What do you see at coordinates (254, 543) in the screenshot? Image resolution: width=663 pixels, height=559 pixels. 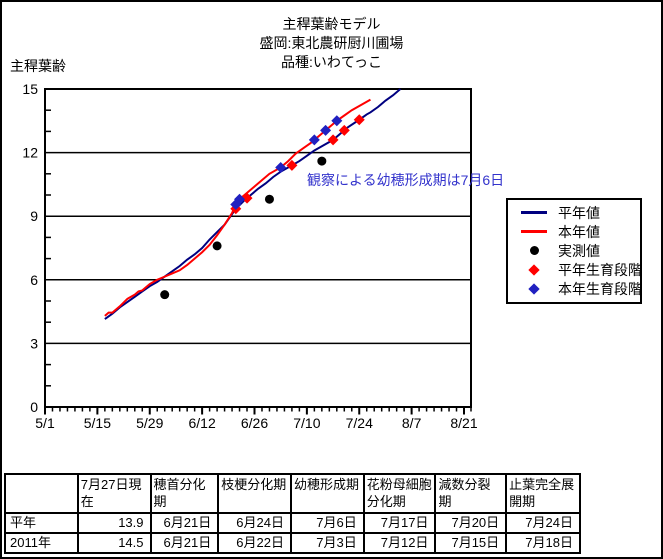 I see `table-cell: 6月22日` at bounding box center [254, 543].